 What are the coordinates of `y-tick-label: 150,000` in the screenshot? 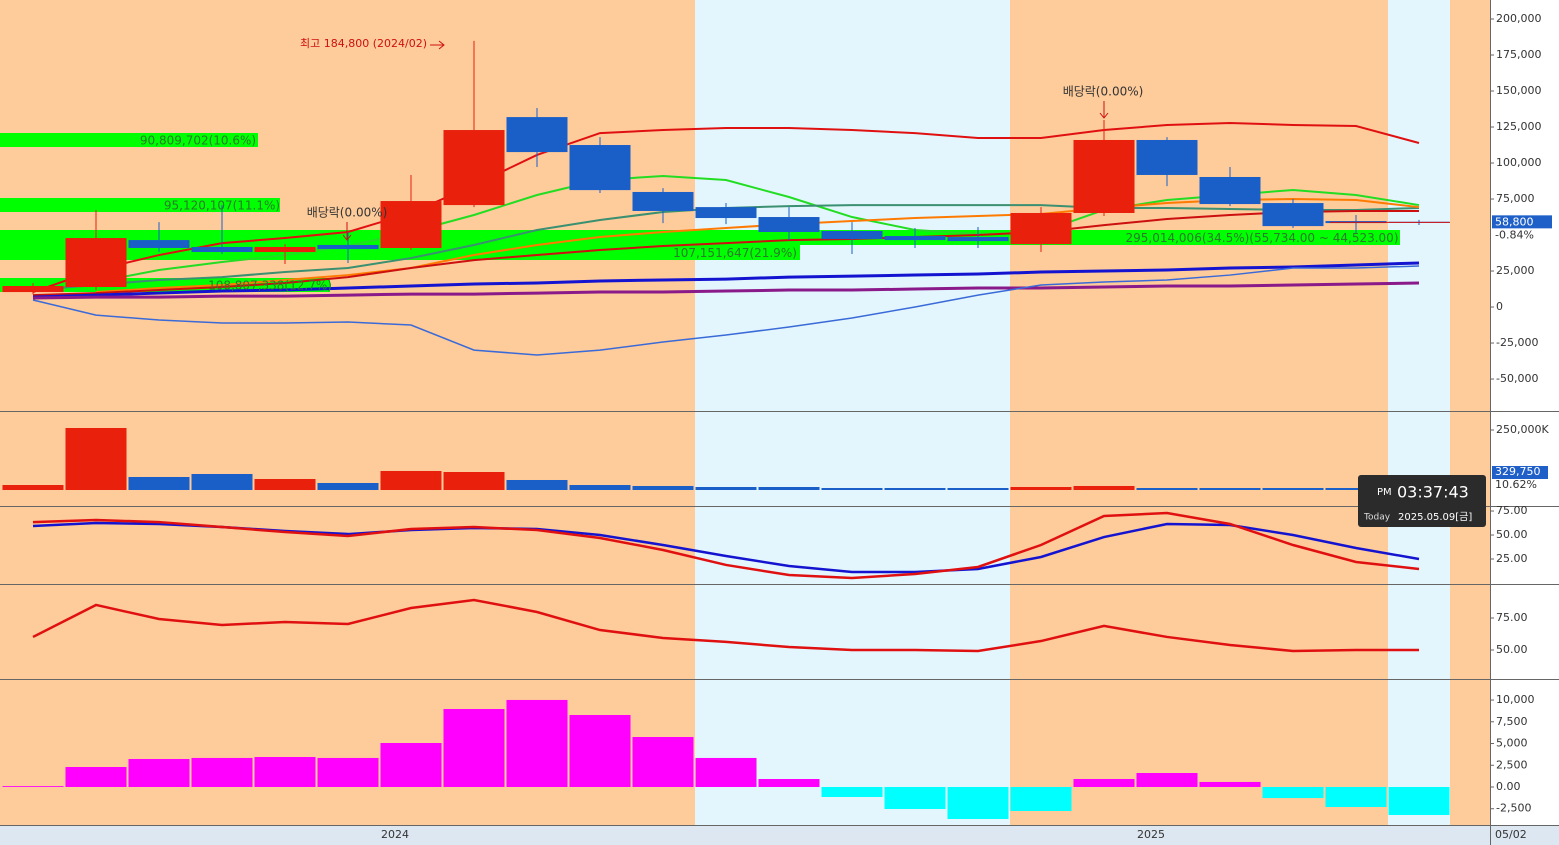 It's located at (1519, 90).